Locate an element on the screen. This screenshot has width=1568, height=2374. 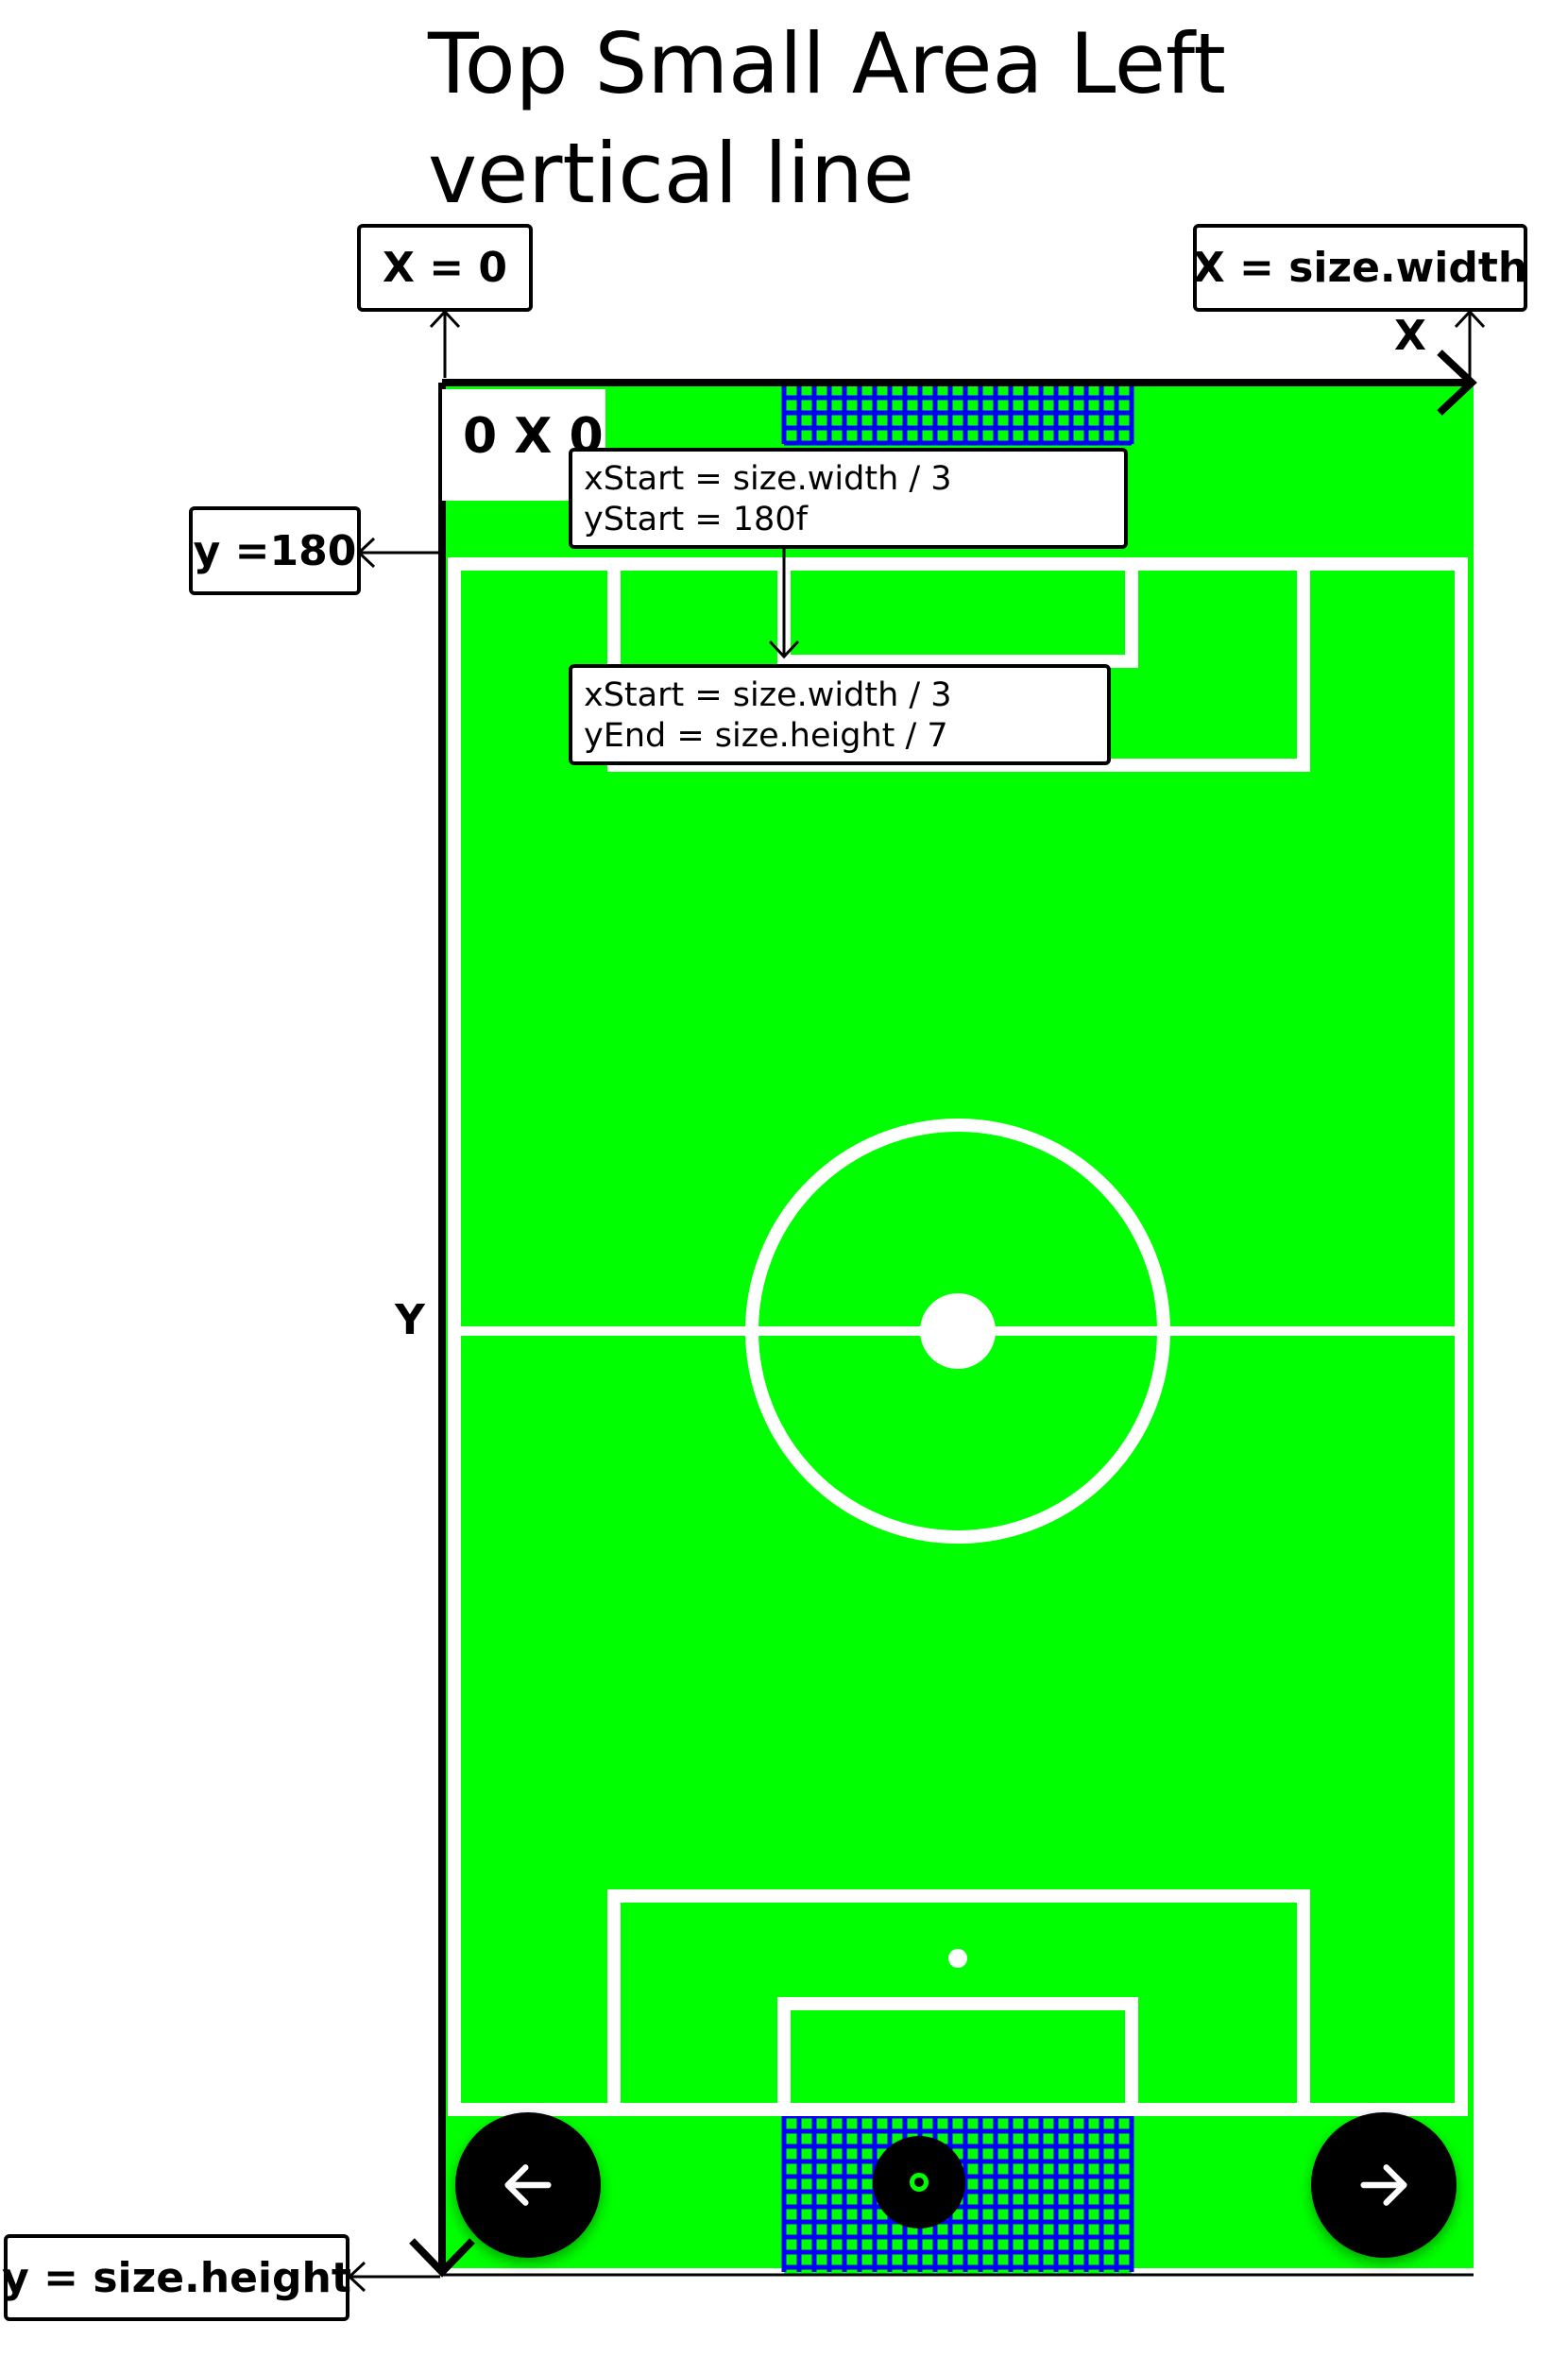
center-circle is located at coordinates (957, 1332).